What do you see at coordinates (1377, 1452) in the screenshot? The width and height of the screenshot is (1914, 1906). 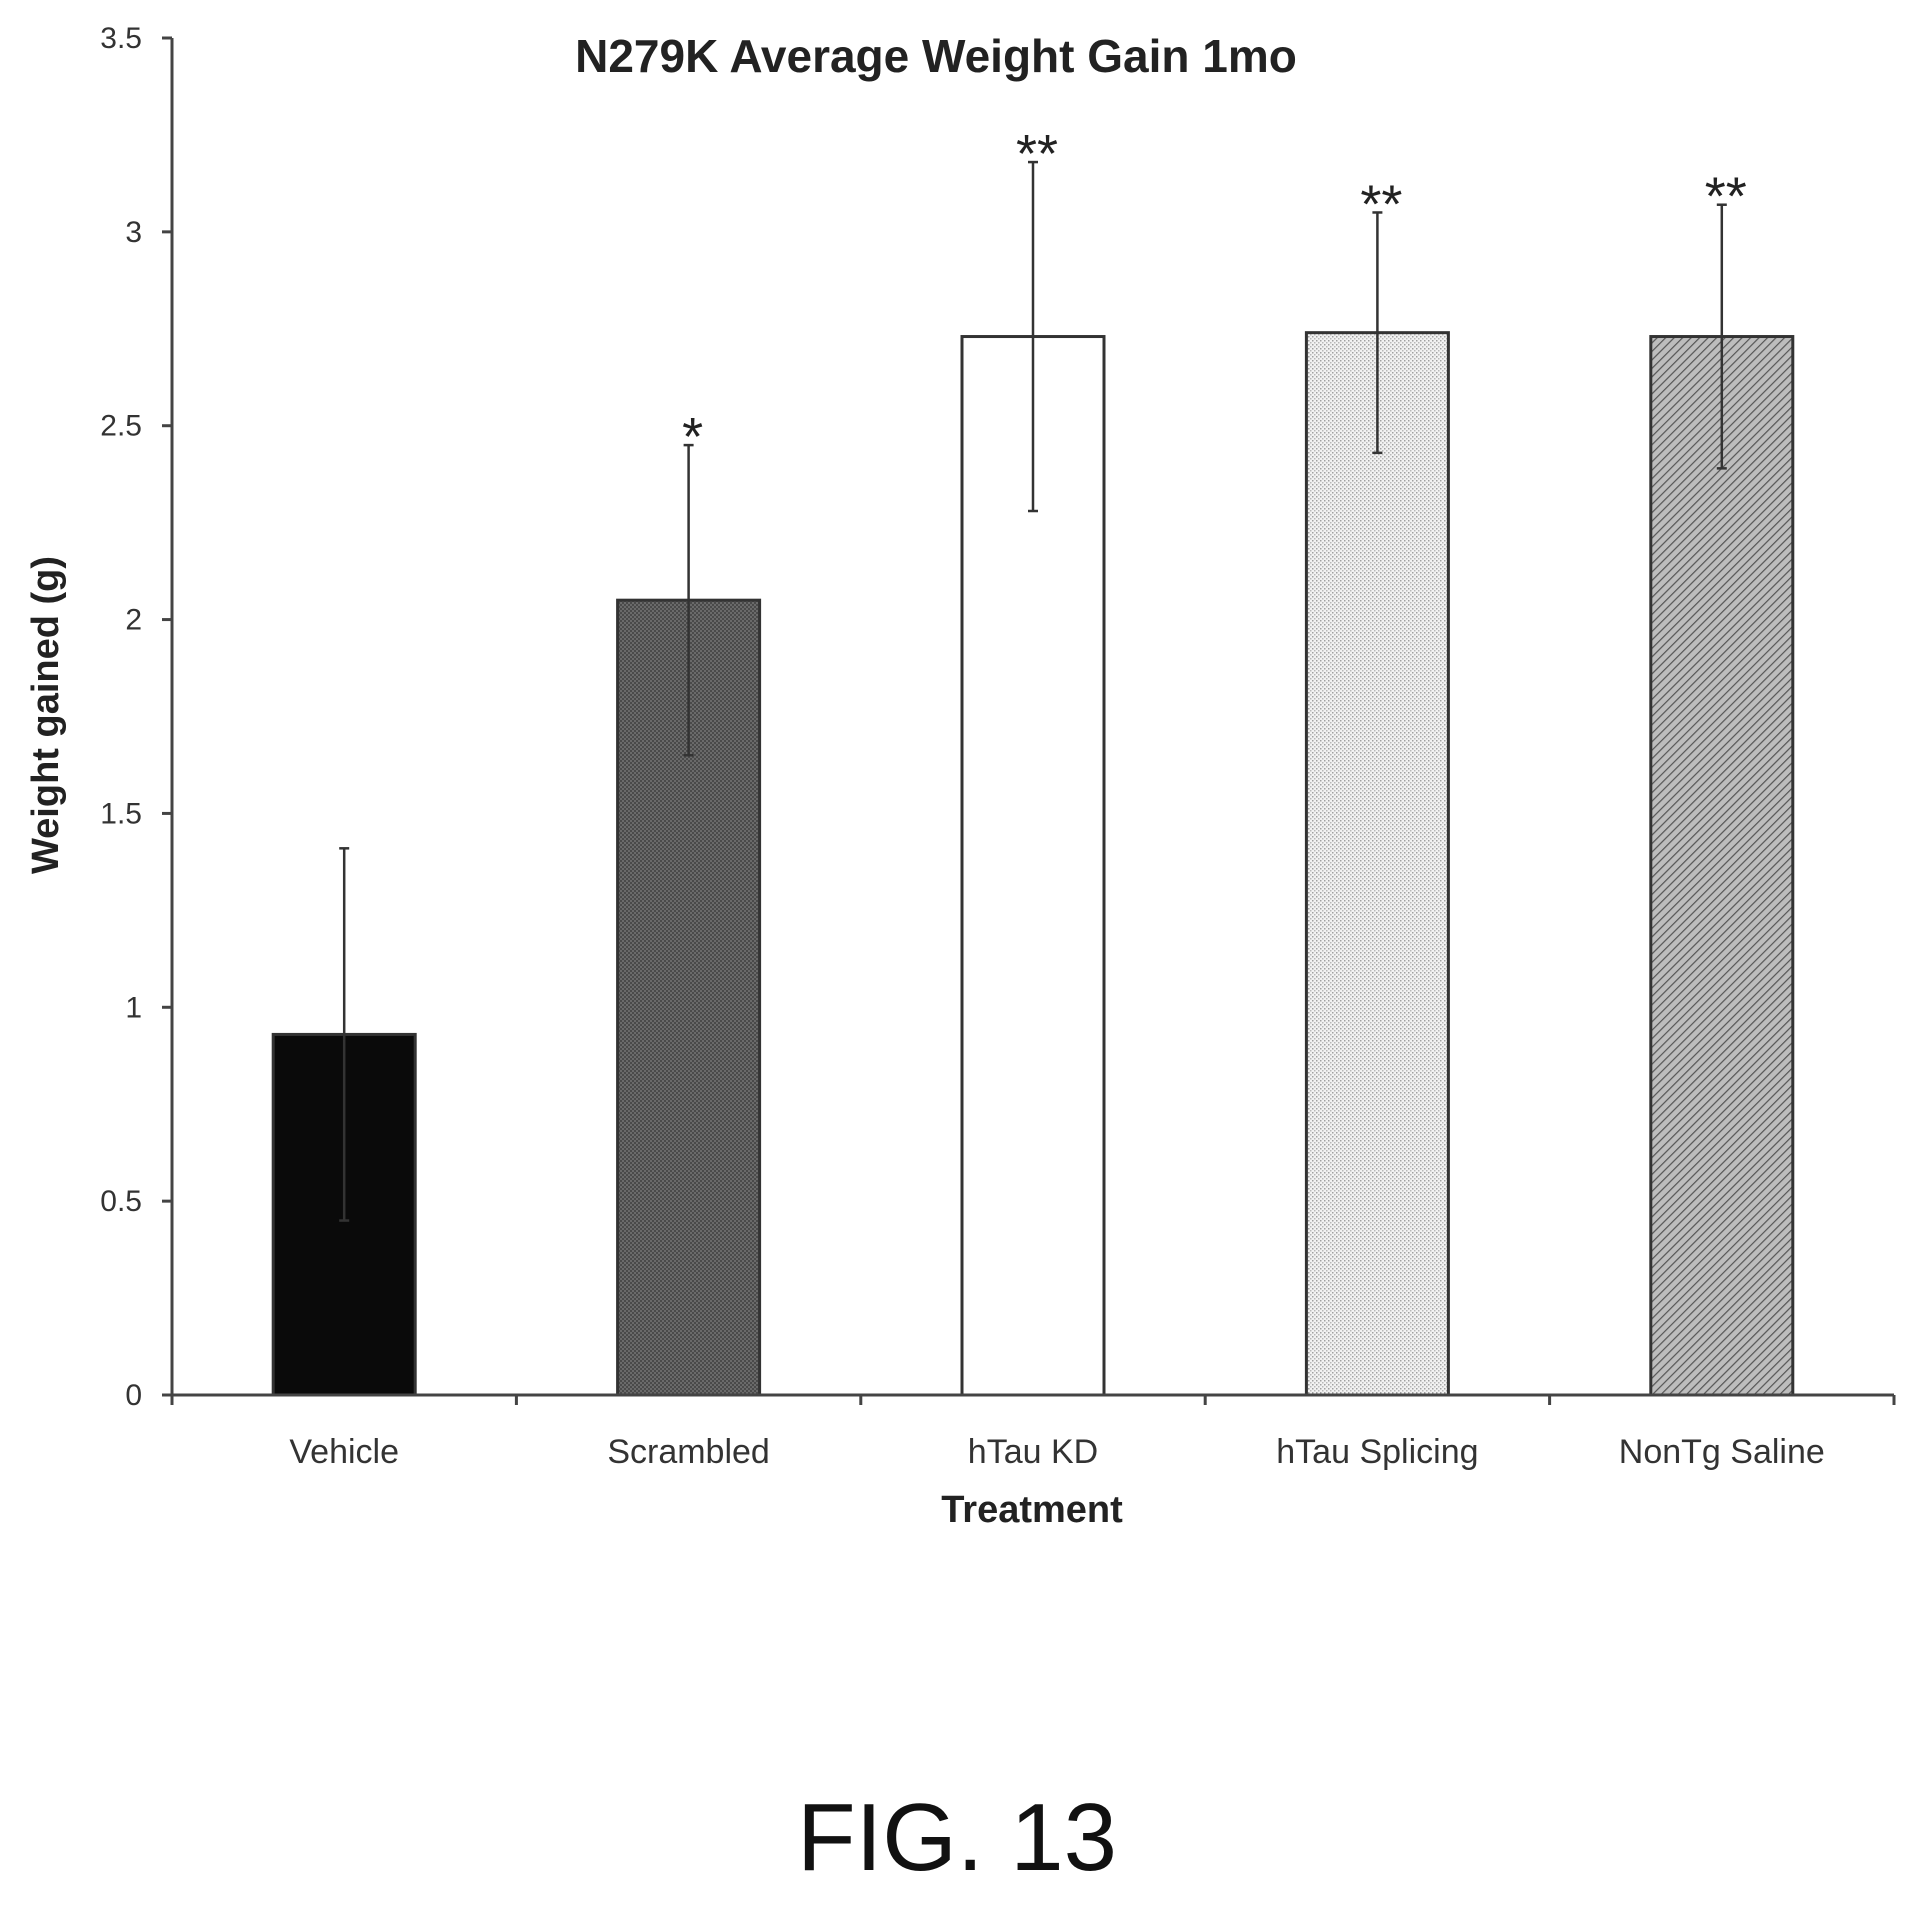 I see `category-label: hTau Splicing` at bounding box center [1377, 1452].